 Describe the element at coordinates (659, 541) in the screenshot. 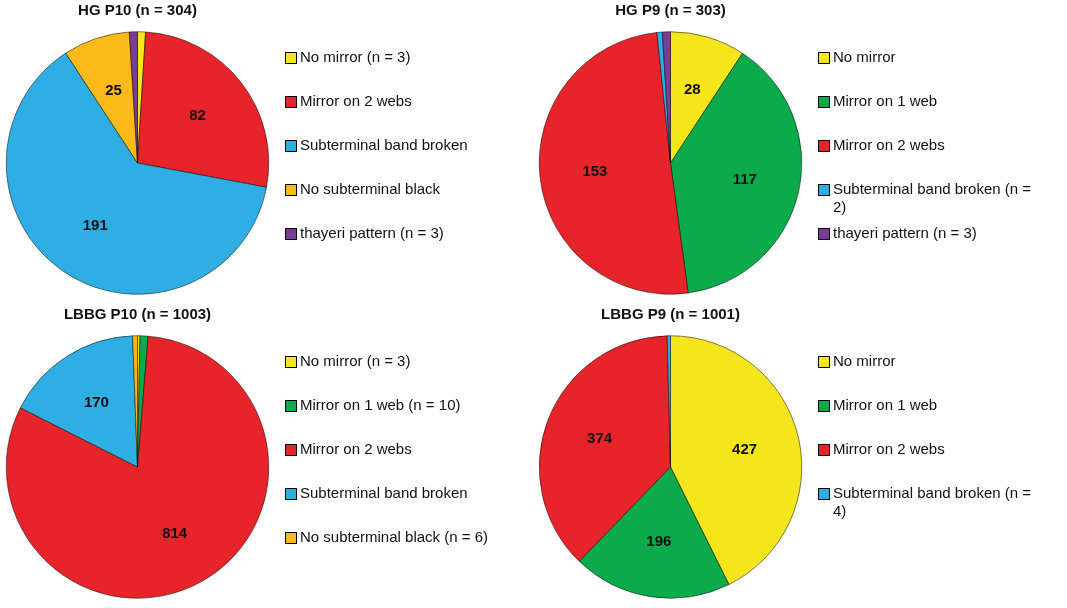

I see `data-label: 196` at that location.